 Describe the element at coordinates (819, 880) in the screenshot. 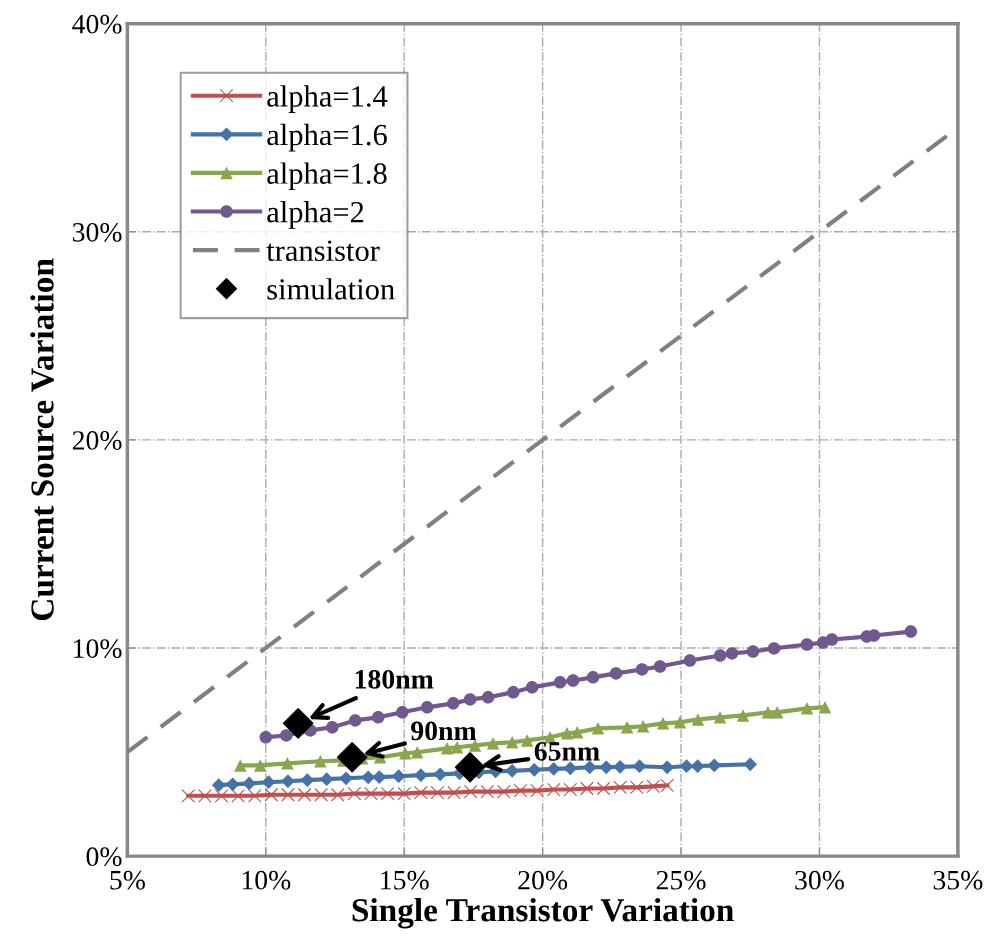

I see `x-tick-label: 30%` at that location.